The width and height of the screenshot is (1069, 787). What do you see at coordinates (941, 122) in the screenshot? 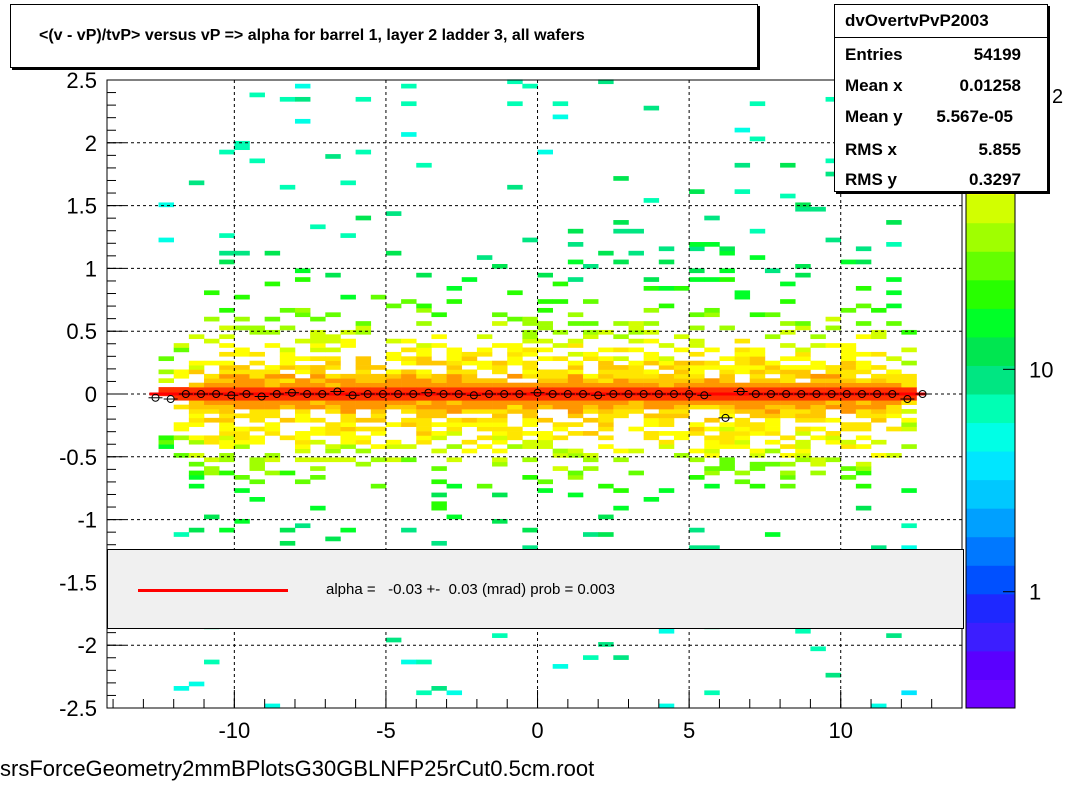
I see `stats-row-mean-y: Mean y 5.567e-05` at bounding box center [941, 122].